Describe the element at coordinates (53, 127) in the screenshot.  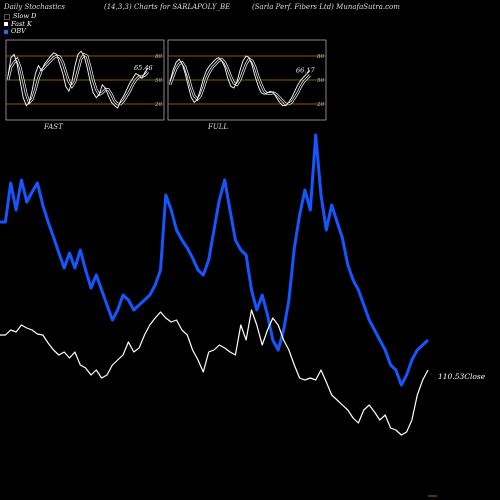
I see `panel-name-label: FAST` at that location.